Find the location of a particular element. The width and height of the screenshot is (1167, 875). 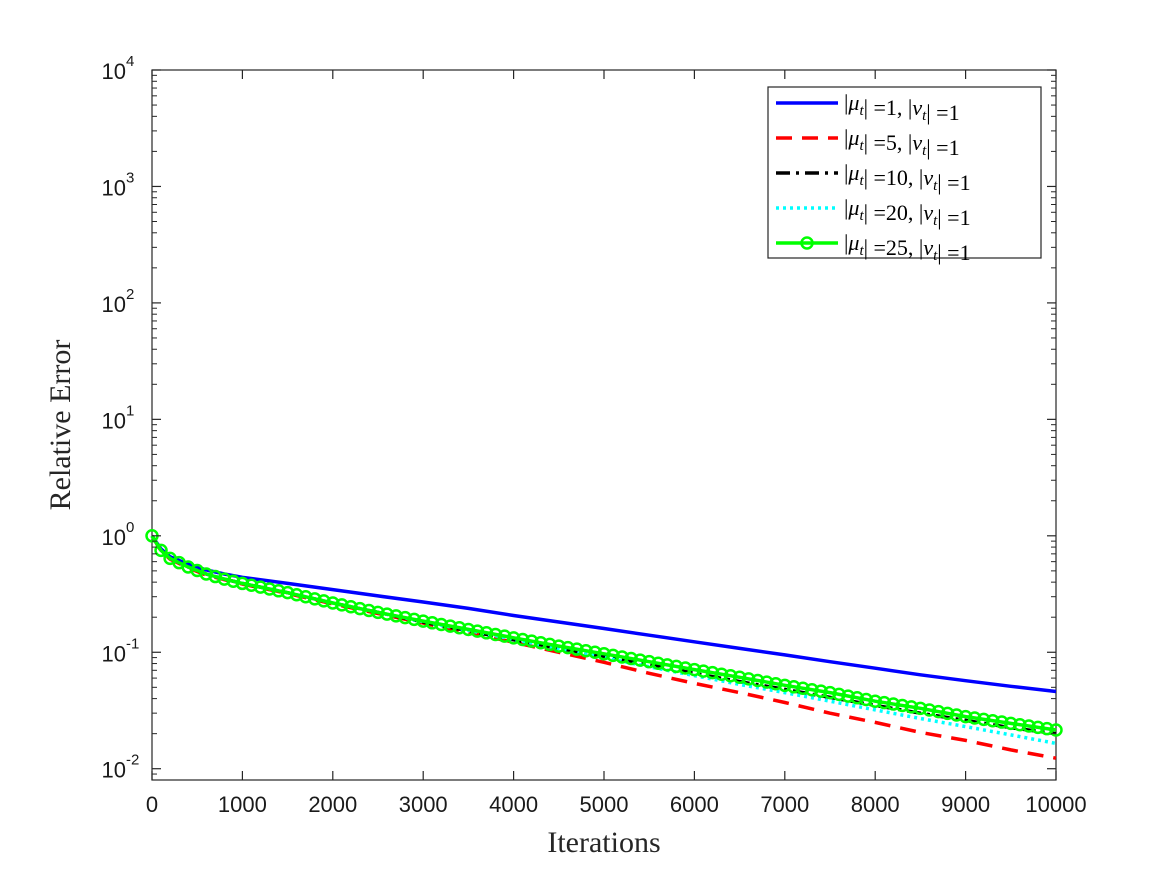

legend-label: |μt| =1, |νt| =1 is located at coordinates (902, 107).